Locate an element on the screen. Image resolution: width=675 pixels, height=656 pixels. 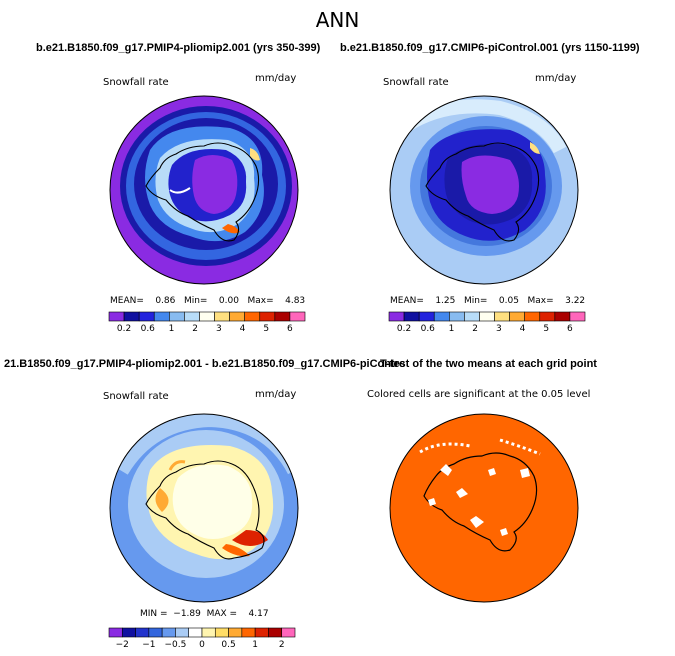
panel2-colorbar-tick-label: 4 is located at coordinates (523, 329).